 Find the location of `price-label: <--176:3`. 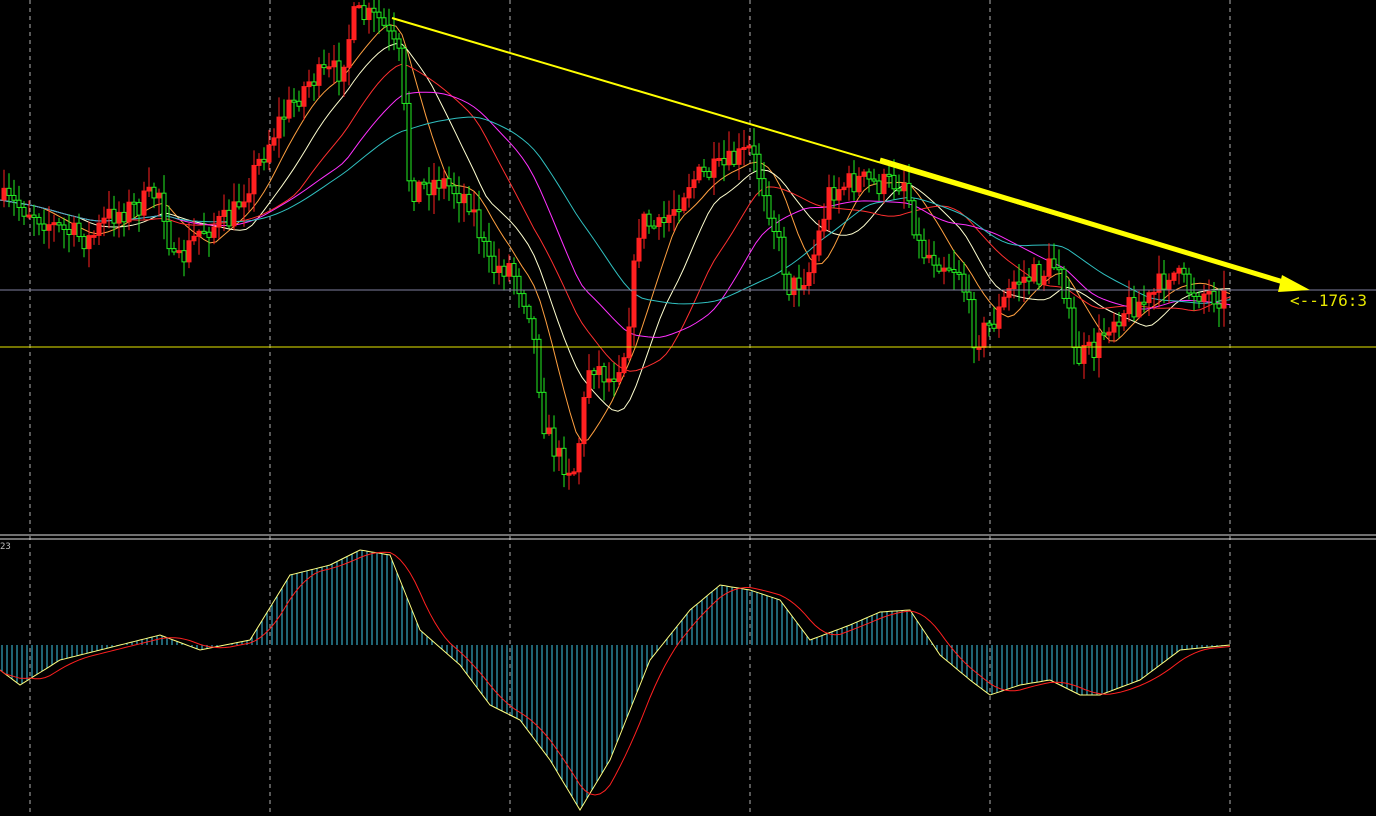

price-label: <--176:3 is located at coordinates (1328, 300).